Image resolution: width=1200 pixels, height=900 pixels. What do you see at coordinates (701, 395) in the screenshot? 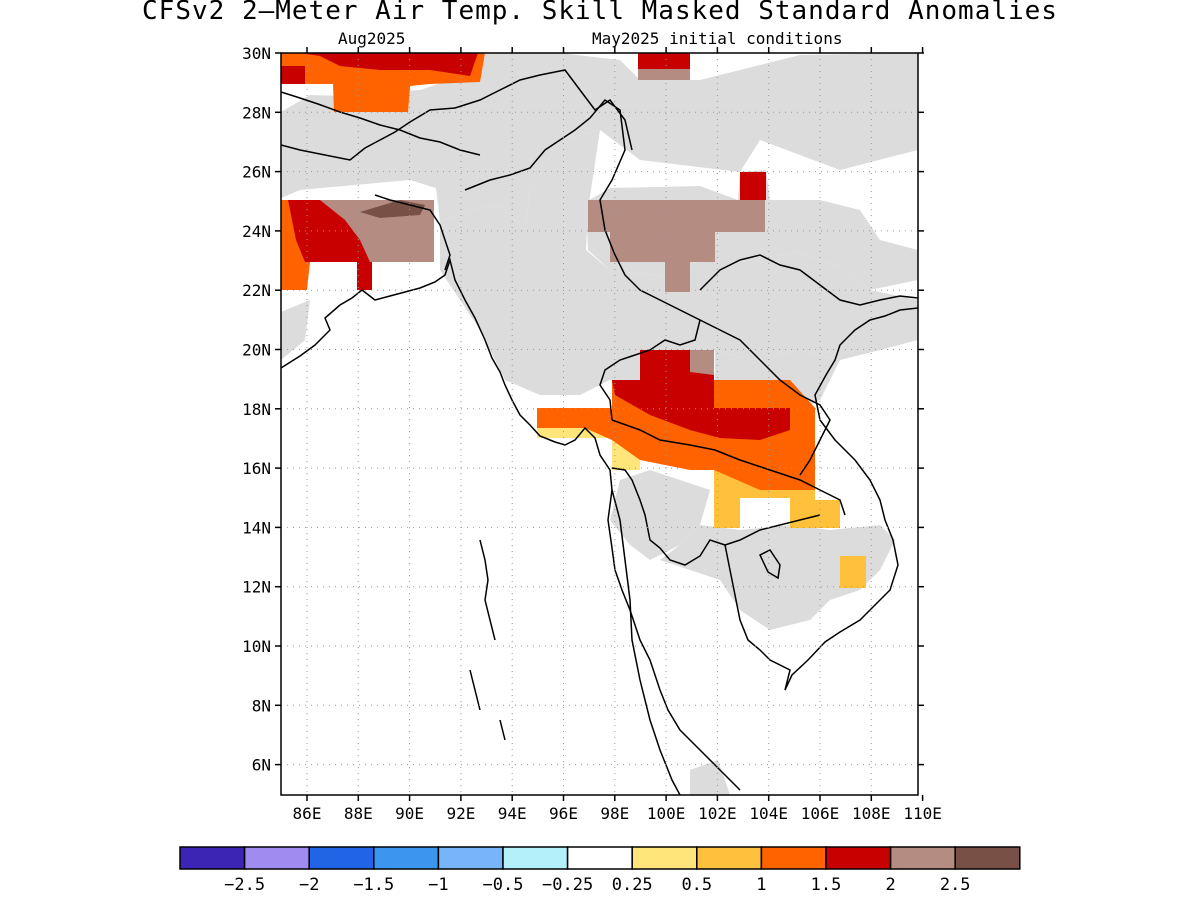
I see `anomaly-1.5-to-2-thailand` at bounding box center [701, 395].